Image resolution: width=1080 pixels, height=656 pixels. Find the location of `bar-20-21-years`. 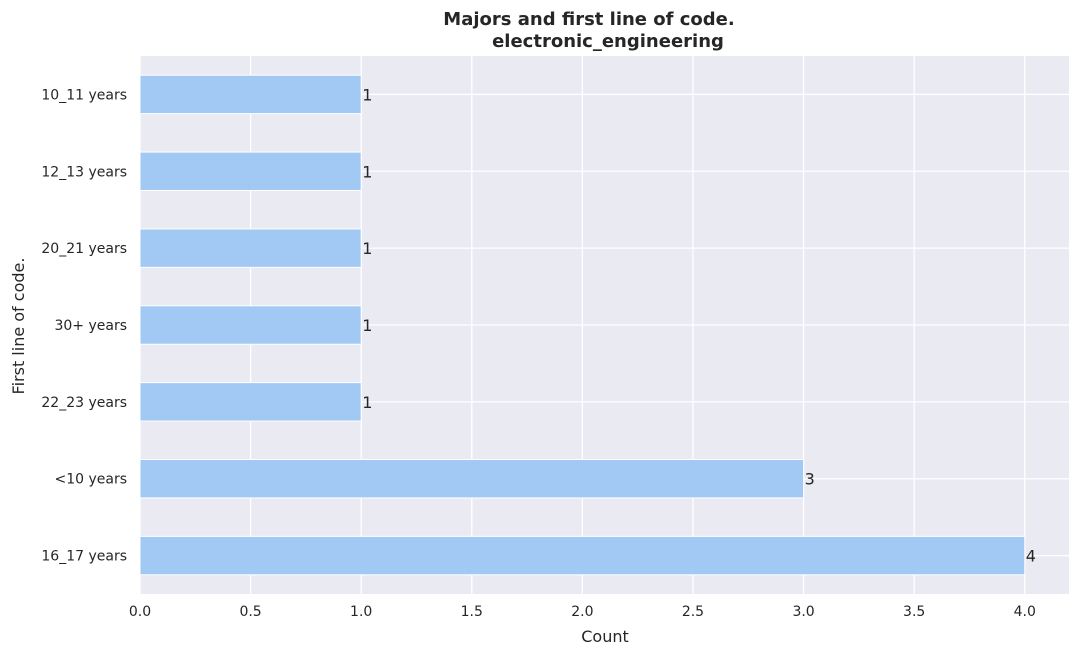

bar-20-21-years is located at coordinates (250, 248).